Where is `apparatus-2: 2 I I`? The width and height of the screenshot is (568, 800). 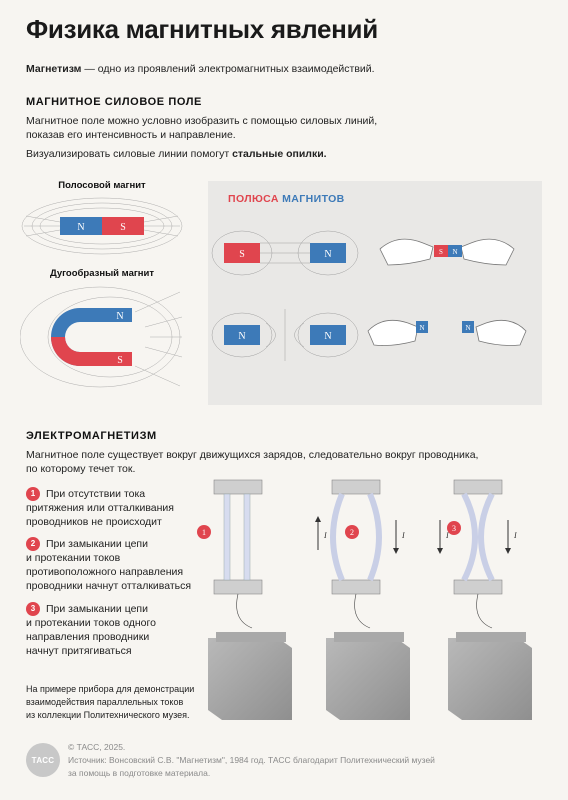 apparatus-2: 2 I I is located at coordinates (362, 599).